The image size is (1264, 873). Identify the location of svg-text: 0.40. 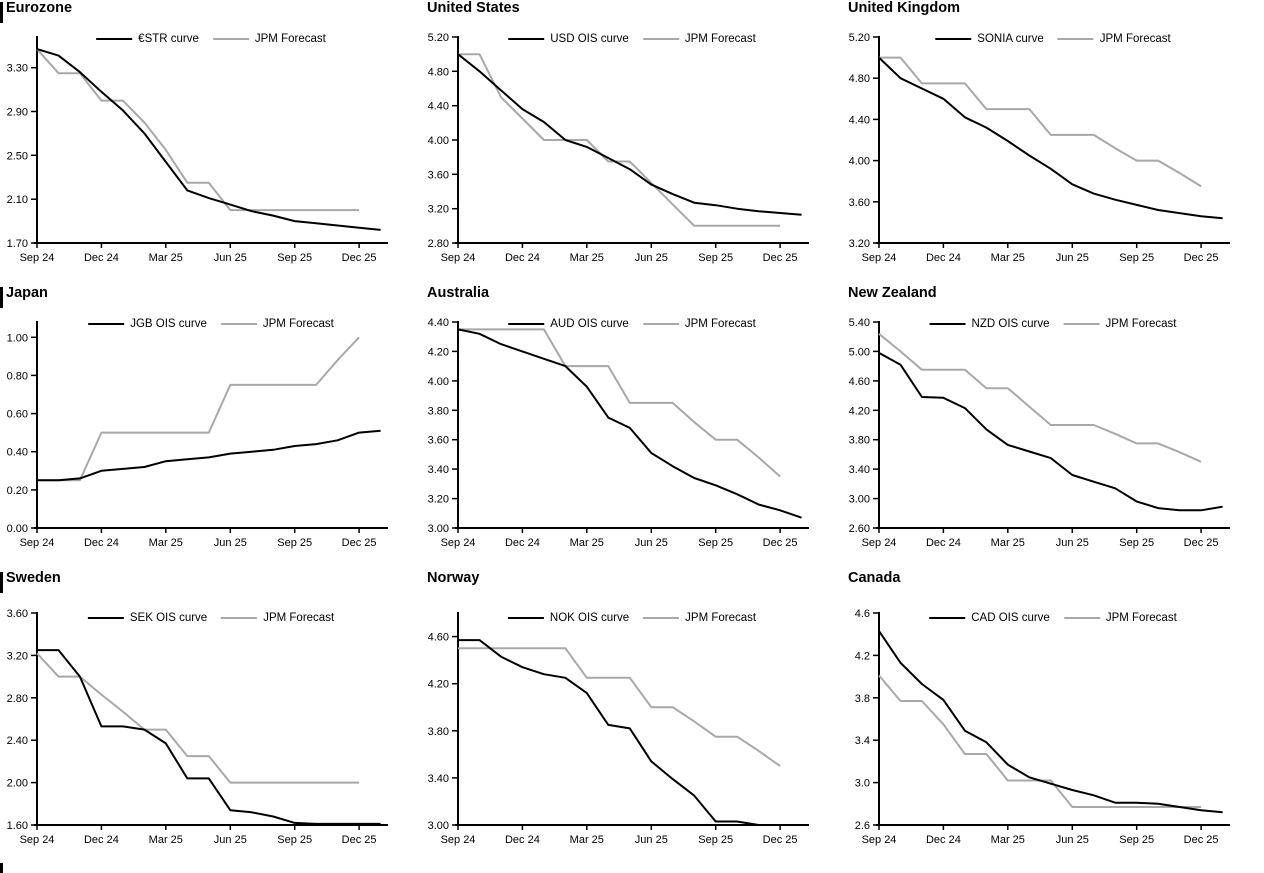
(17, 453).